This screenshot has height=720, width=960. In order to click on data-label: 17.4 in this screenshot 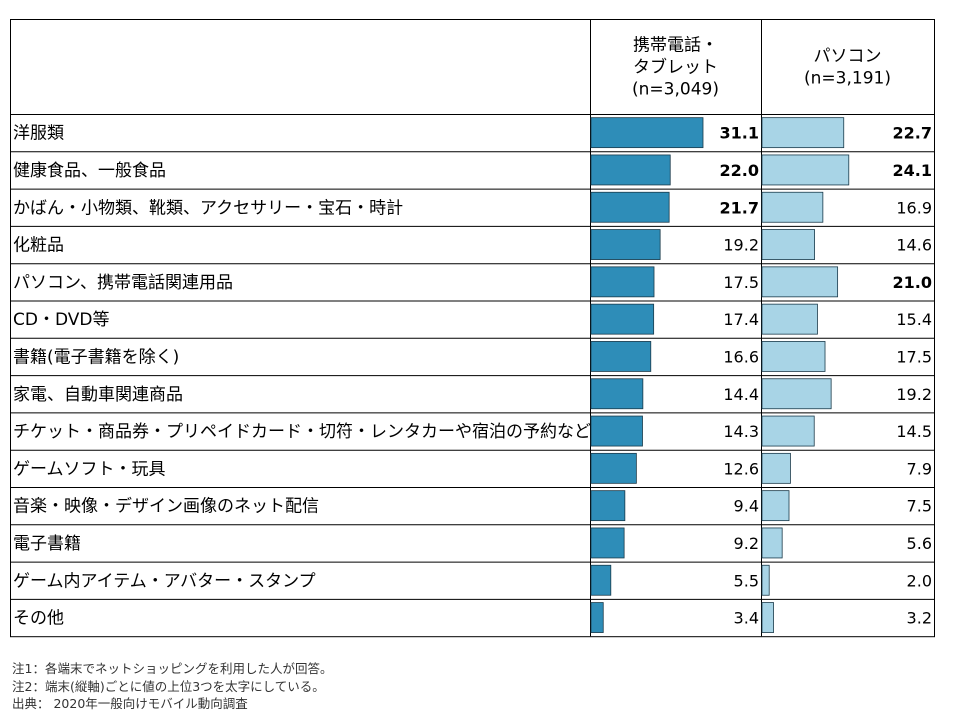, I will do `click(741, 319)`.